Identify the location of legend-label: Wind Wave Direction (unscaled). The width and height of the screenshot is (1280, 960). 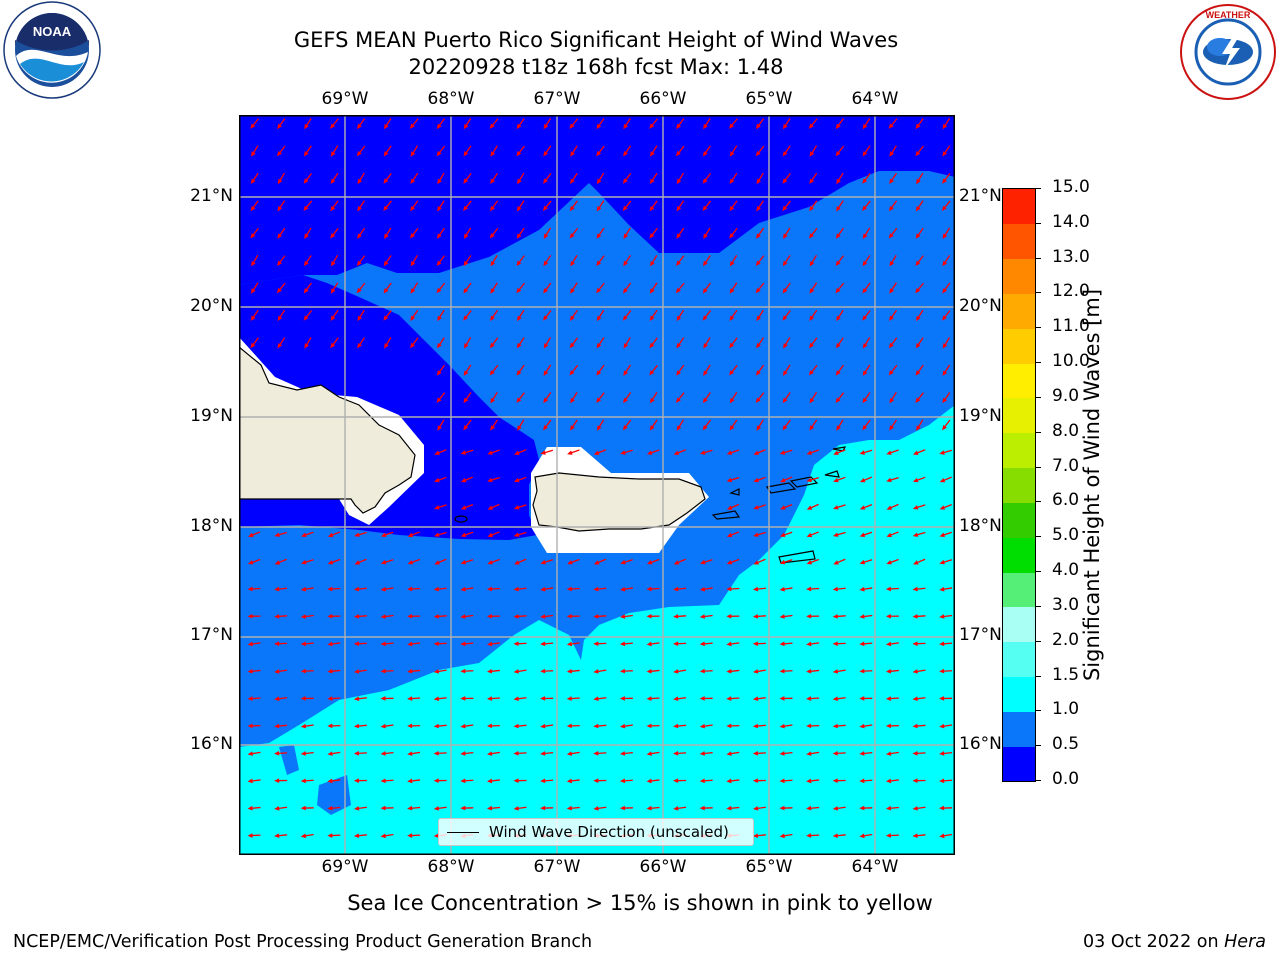
(609, 832).